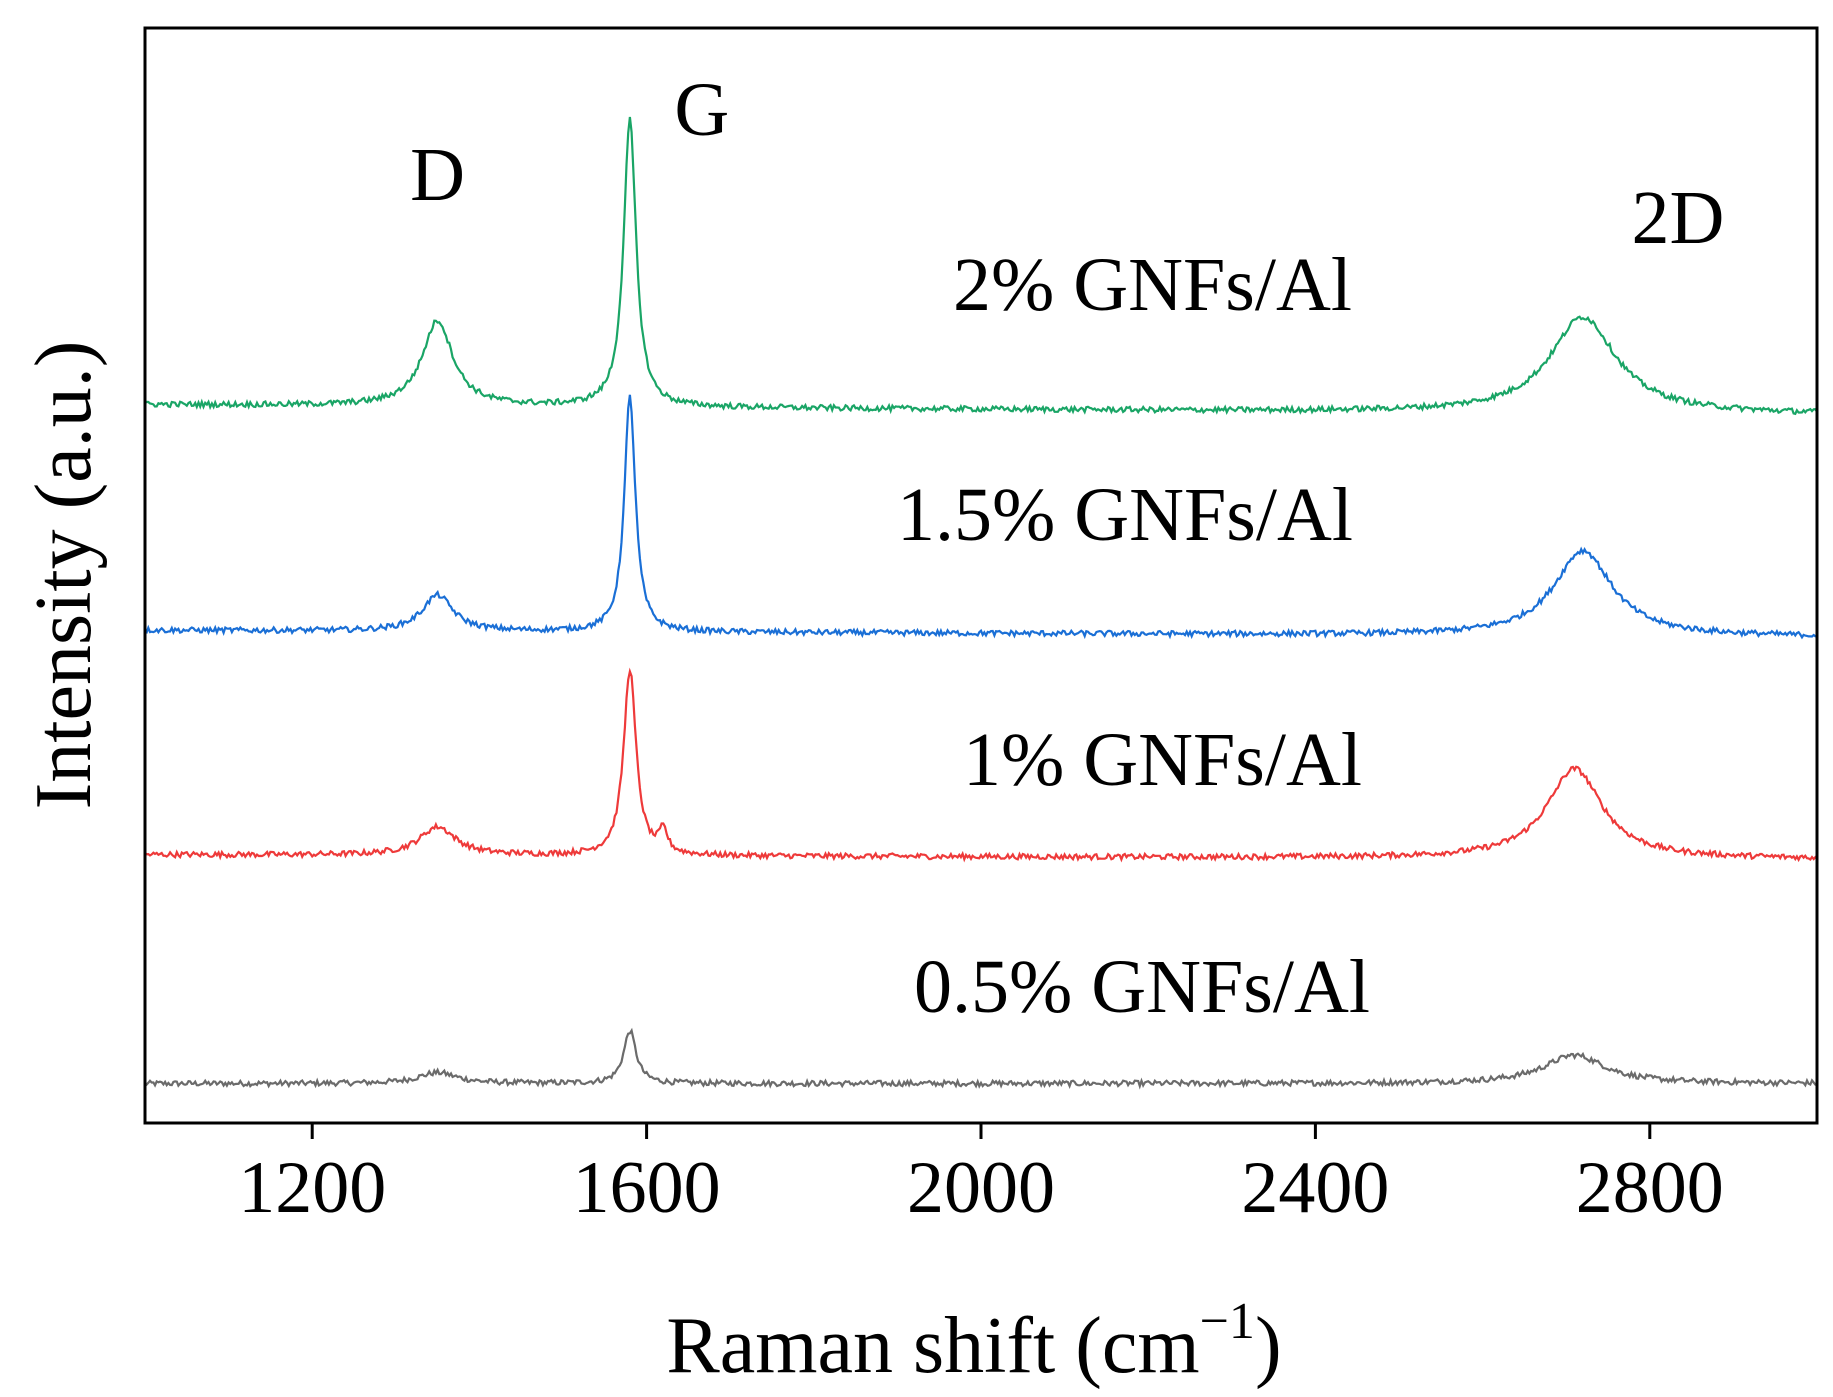 The height and width of the screenshot is (1397, 1833). What do you see at coordinates (1162, 760) in the screenshot?
I see `series-label-1: 1% GNFs/Al` at bounding box center [1162, 760].